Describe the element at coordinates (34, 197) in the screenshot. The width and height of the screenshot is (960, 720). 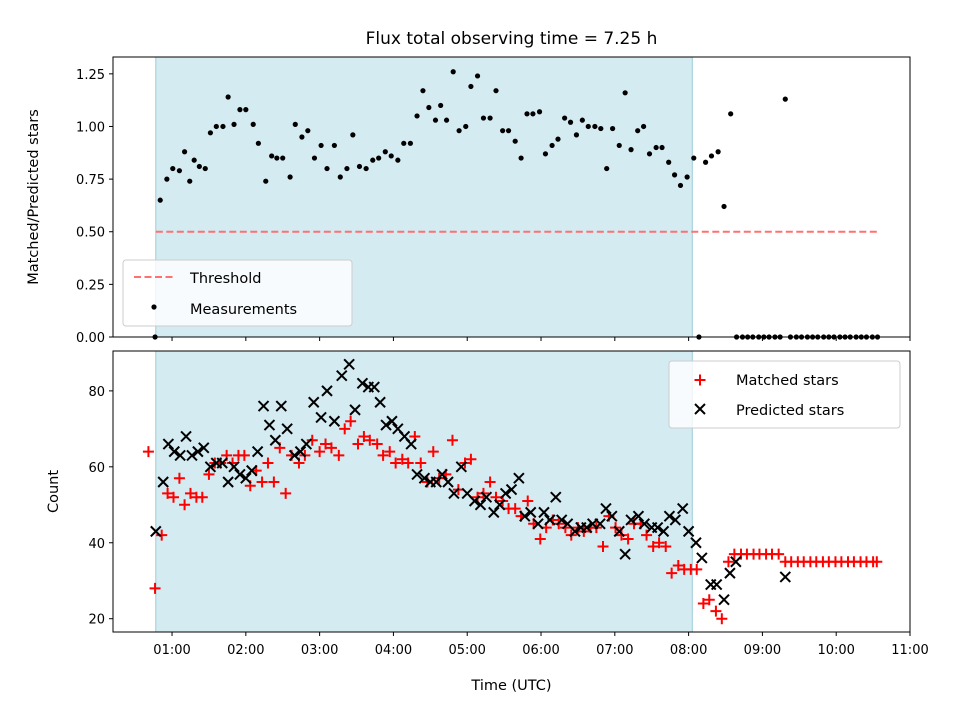
I see `y-axis-label: Matched/Predicted stars` at that location.